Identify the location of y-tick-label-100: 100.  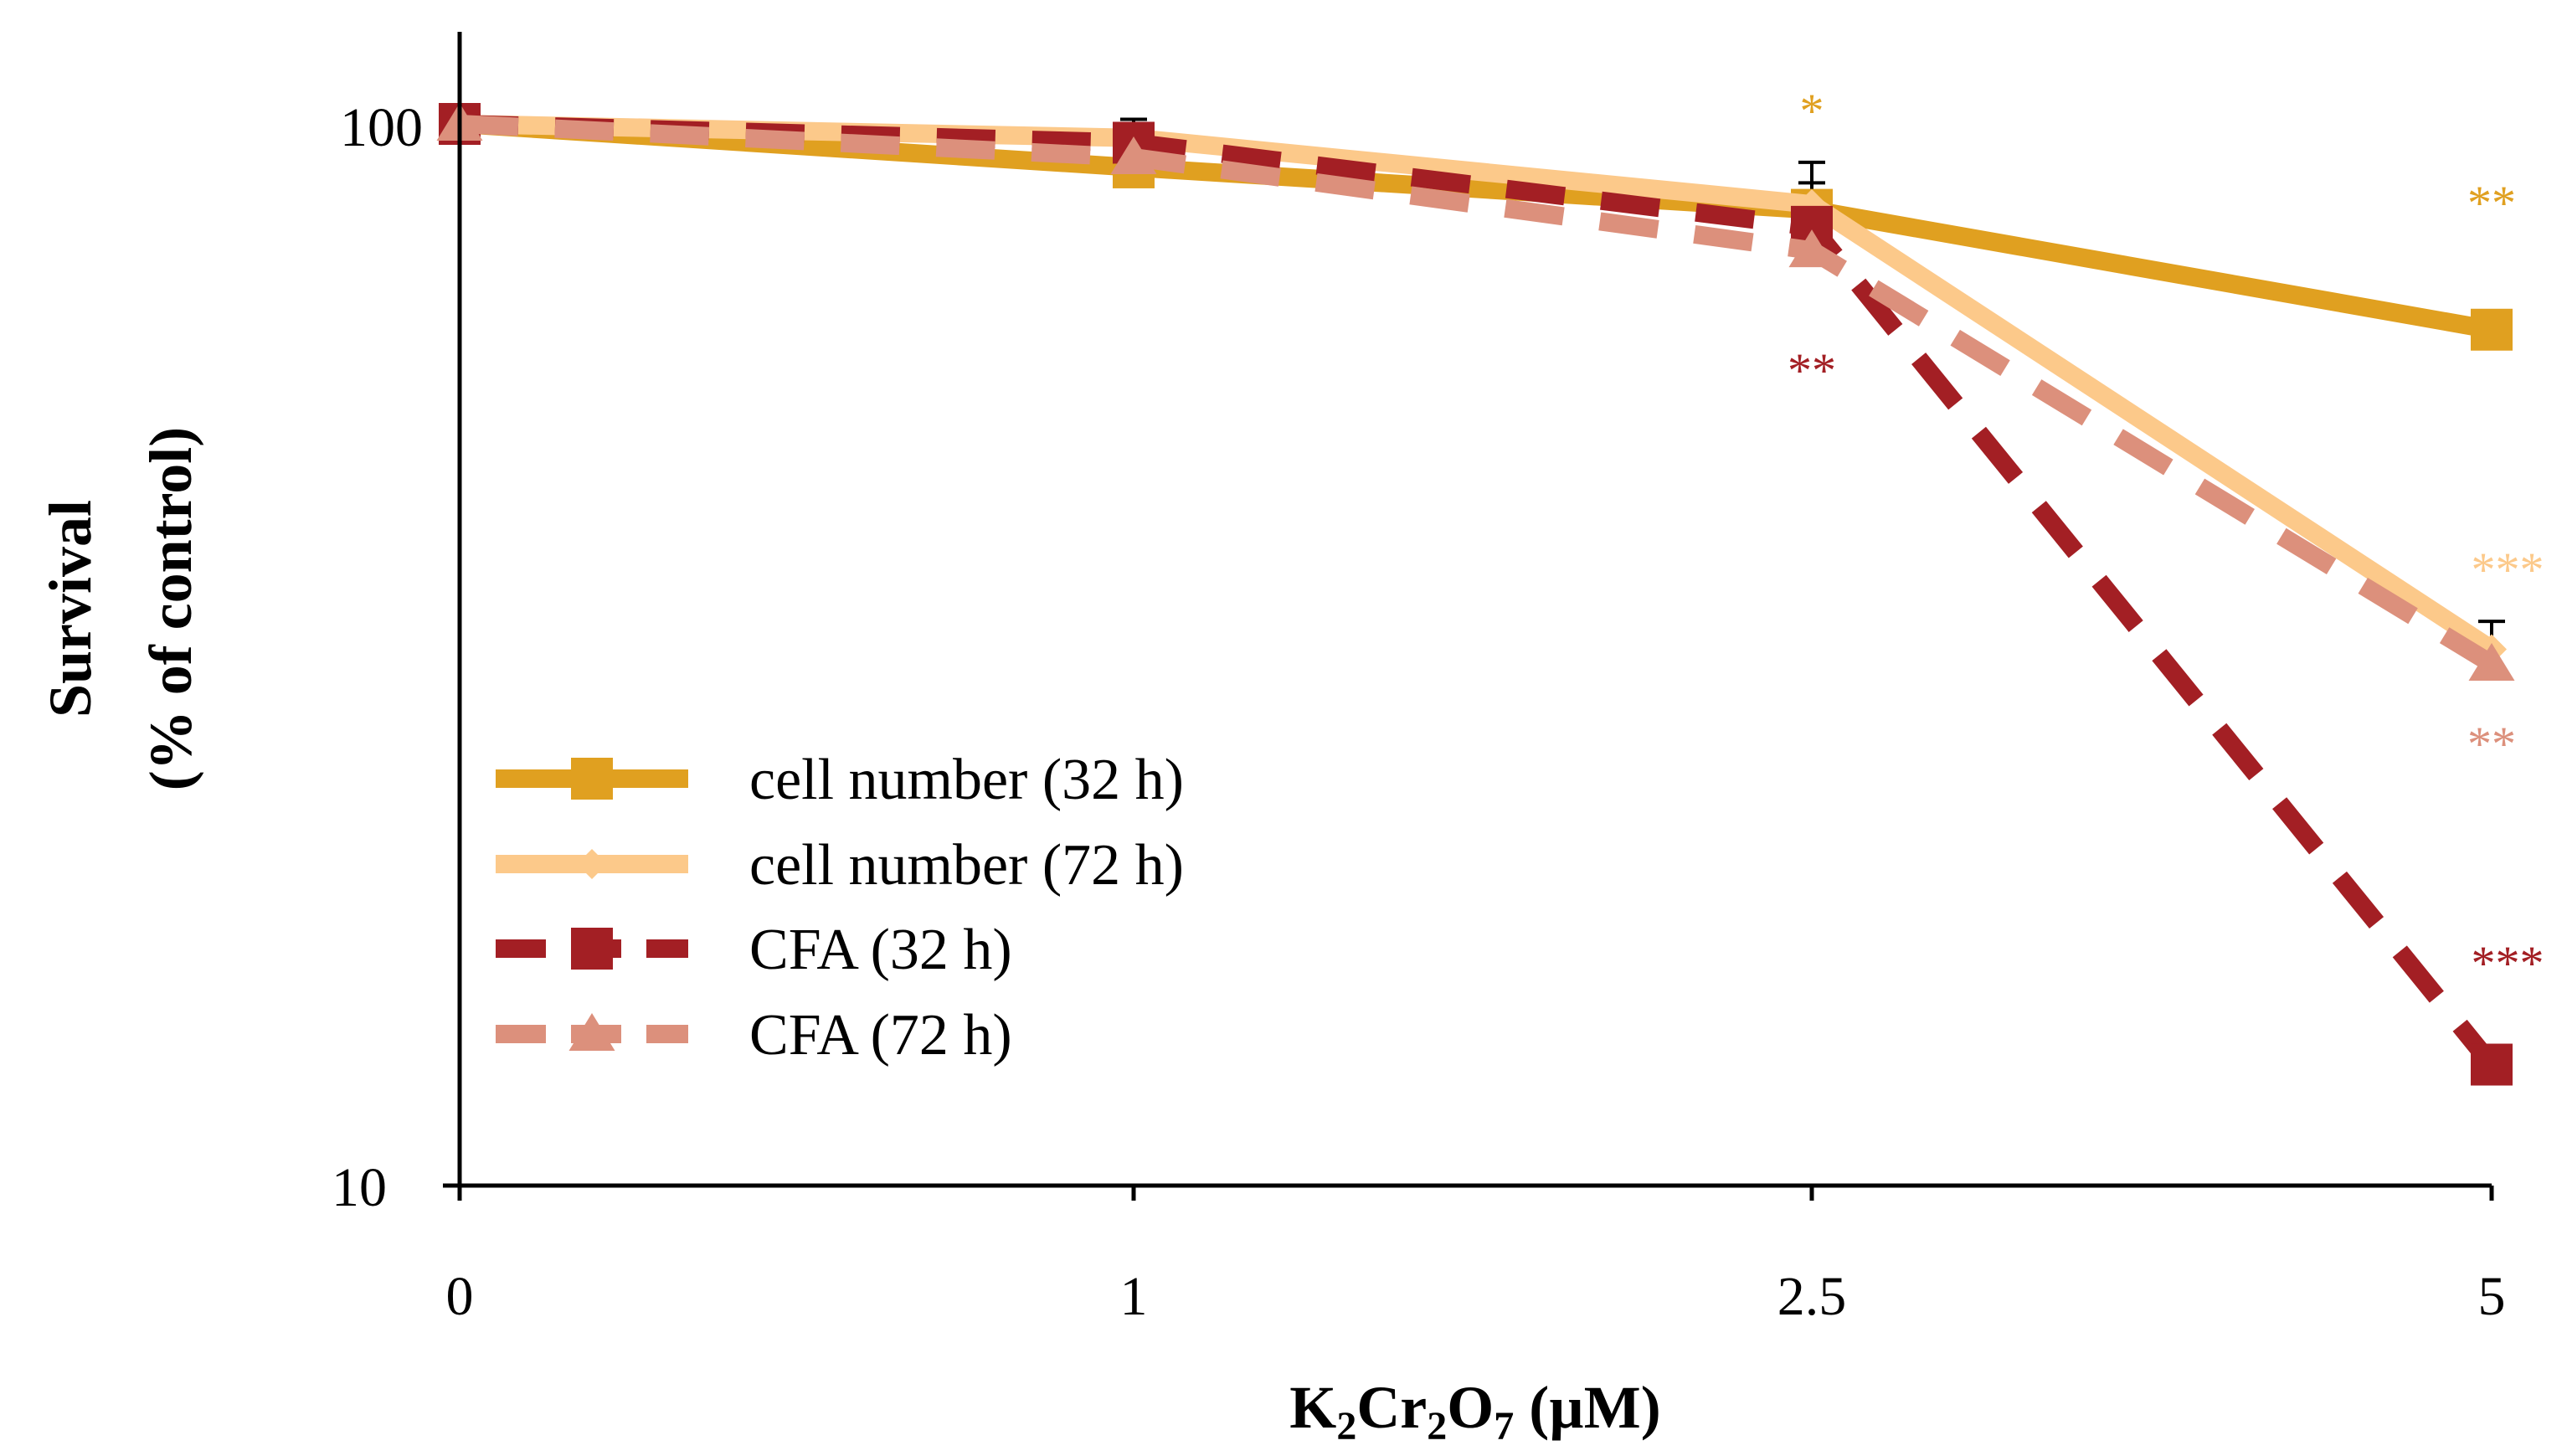
(382, 127).